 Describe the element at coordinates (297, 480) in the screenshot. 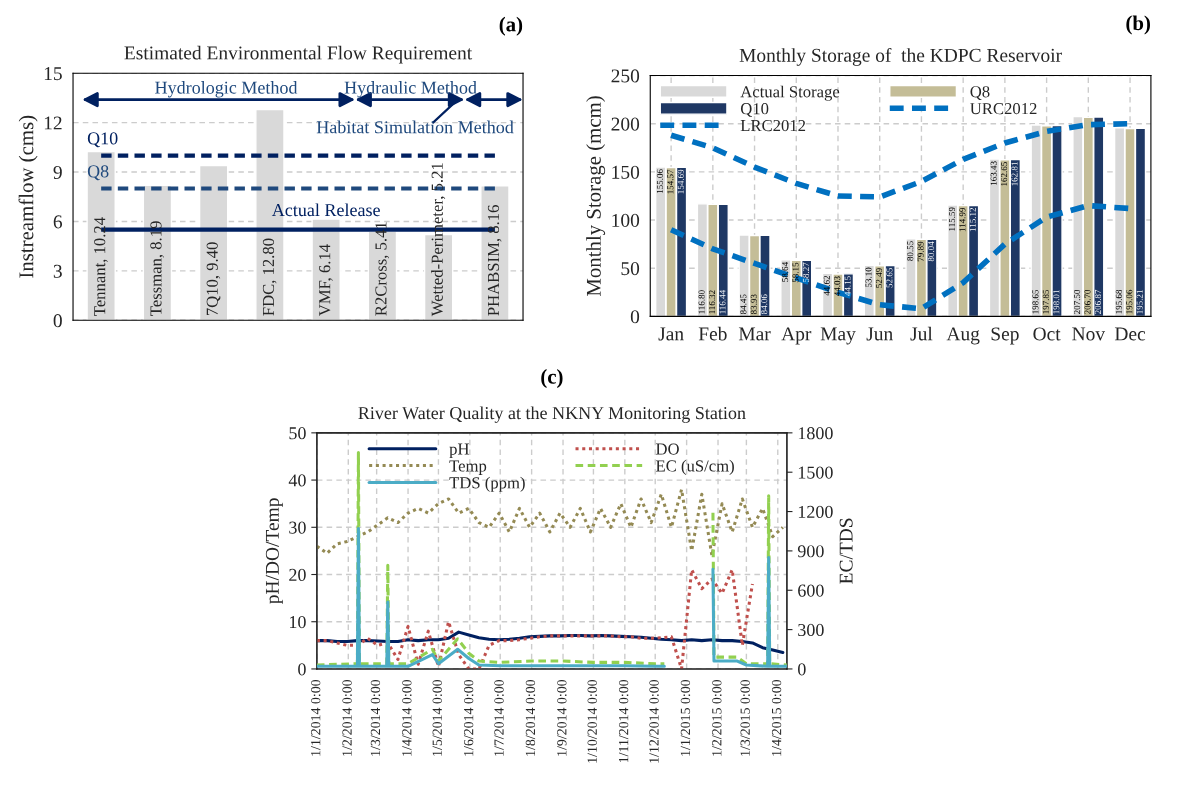

I see `y-tick-label: 40` at that location.